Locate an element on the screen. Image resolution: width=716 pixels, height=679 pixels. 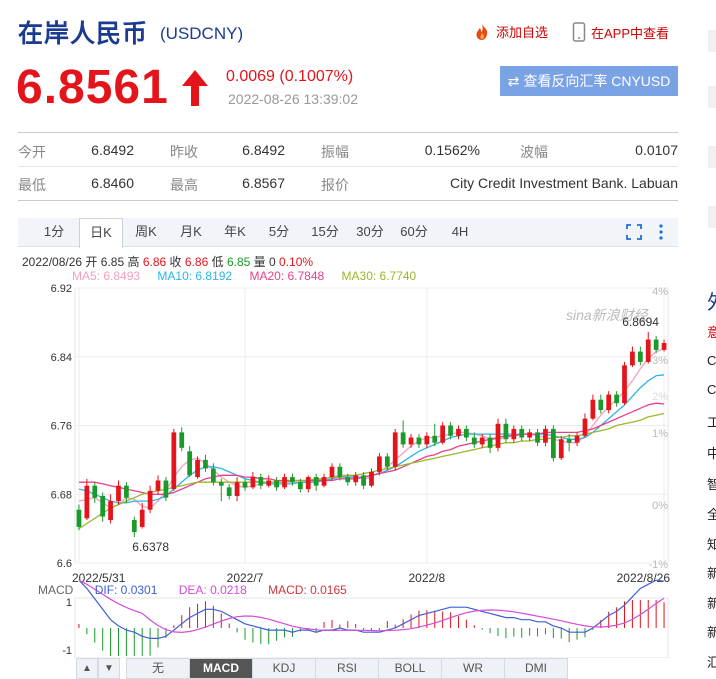
tab-1min: 1分 is located at coordinates (54, 231).